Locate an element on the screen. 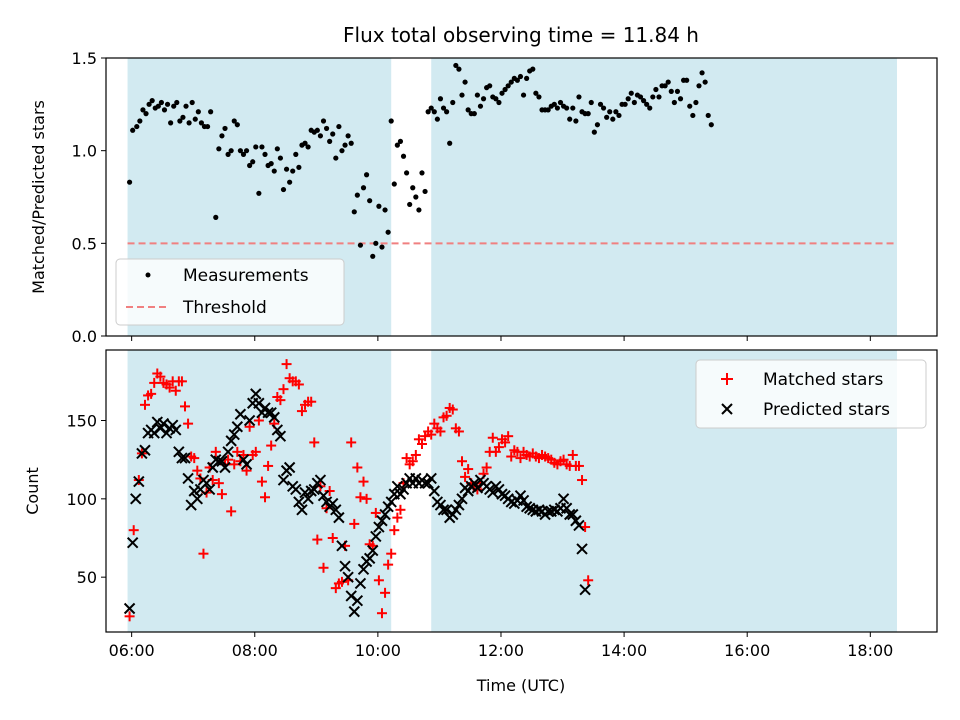 This screenshot has width=960, height=720. top-y-tick-label: 1.5 is located at coordinates (84, 58).